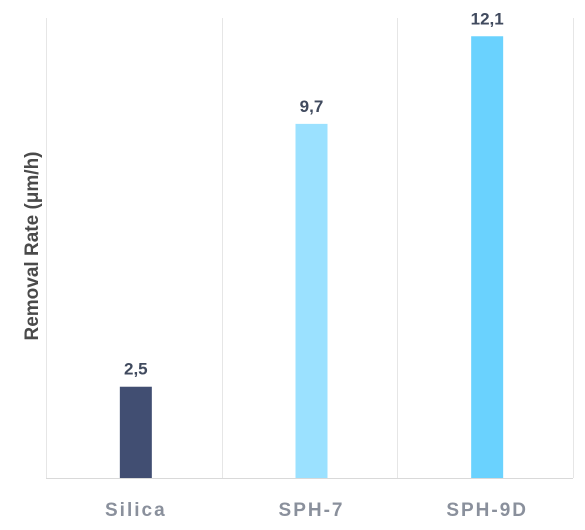 This screenshot has height=530, width=585. Describe the element at coordinates (136, 369) in the screenshot. I see `data-label-silica: 2,5` at that location.